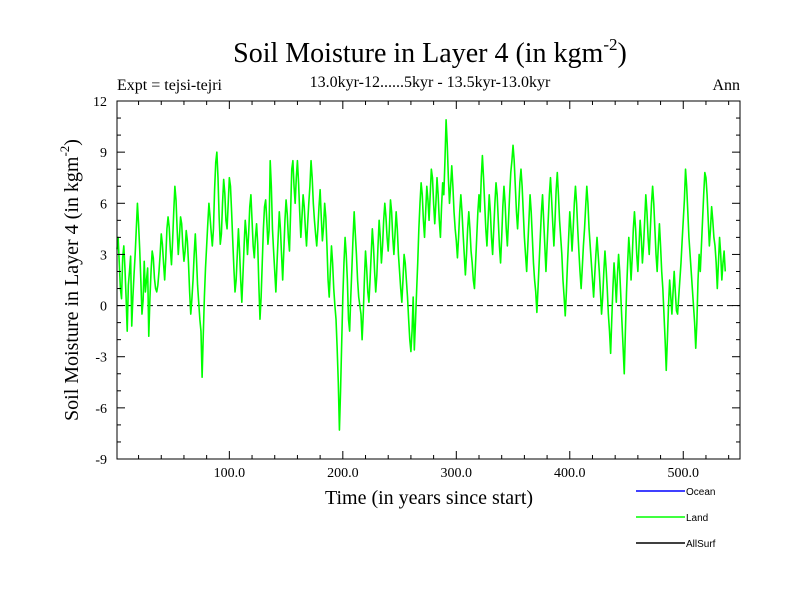 The image size is (800, 600). What do you see at coordinates (570, 473) in the screenshot?
I see `x-tick-label: 400.0` at bounding box center [570, 473].